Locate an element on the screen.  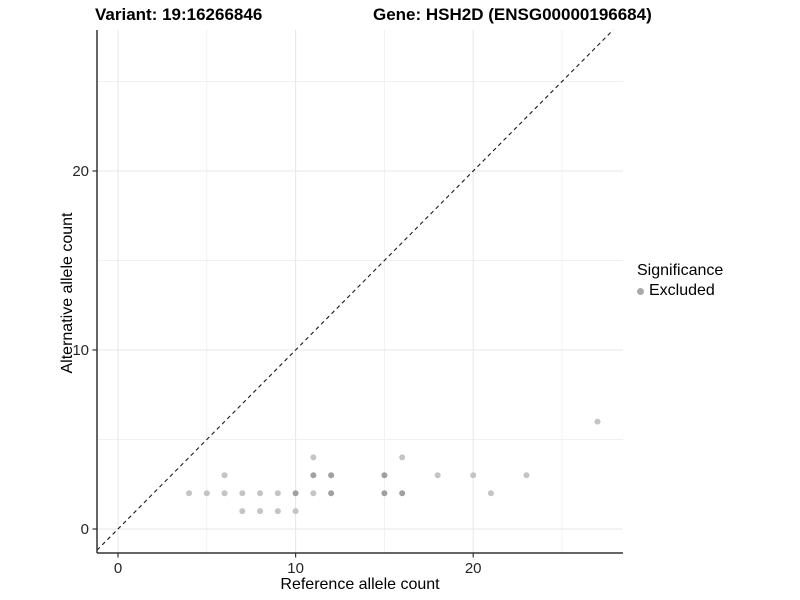
y-tick-label: 20 is located at coordinates (80, 171).